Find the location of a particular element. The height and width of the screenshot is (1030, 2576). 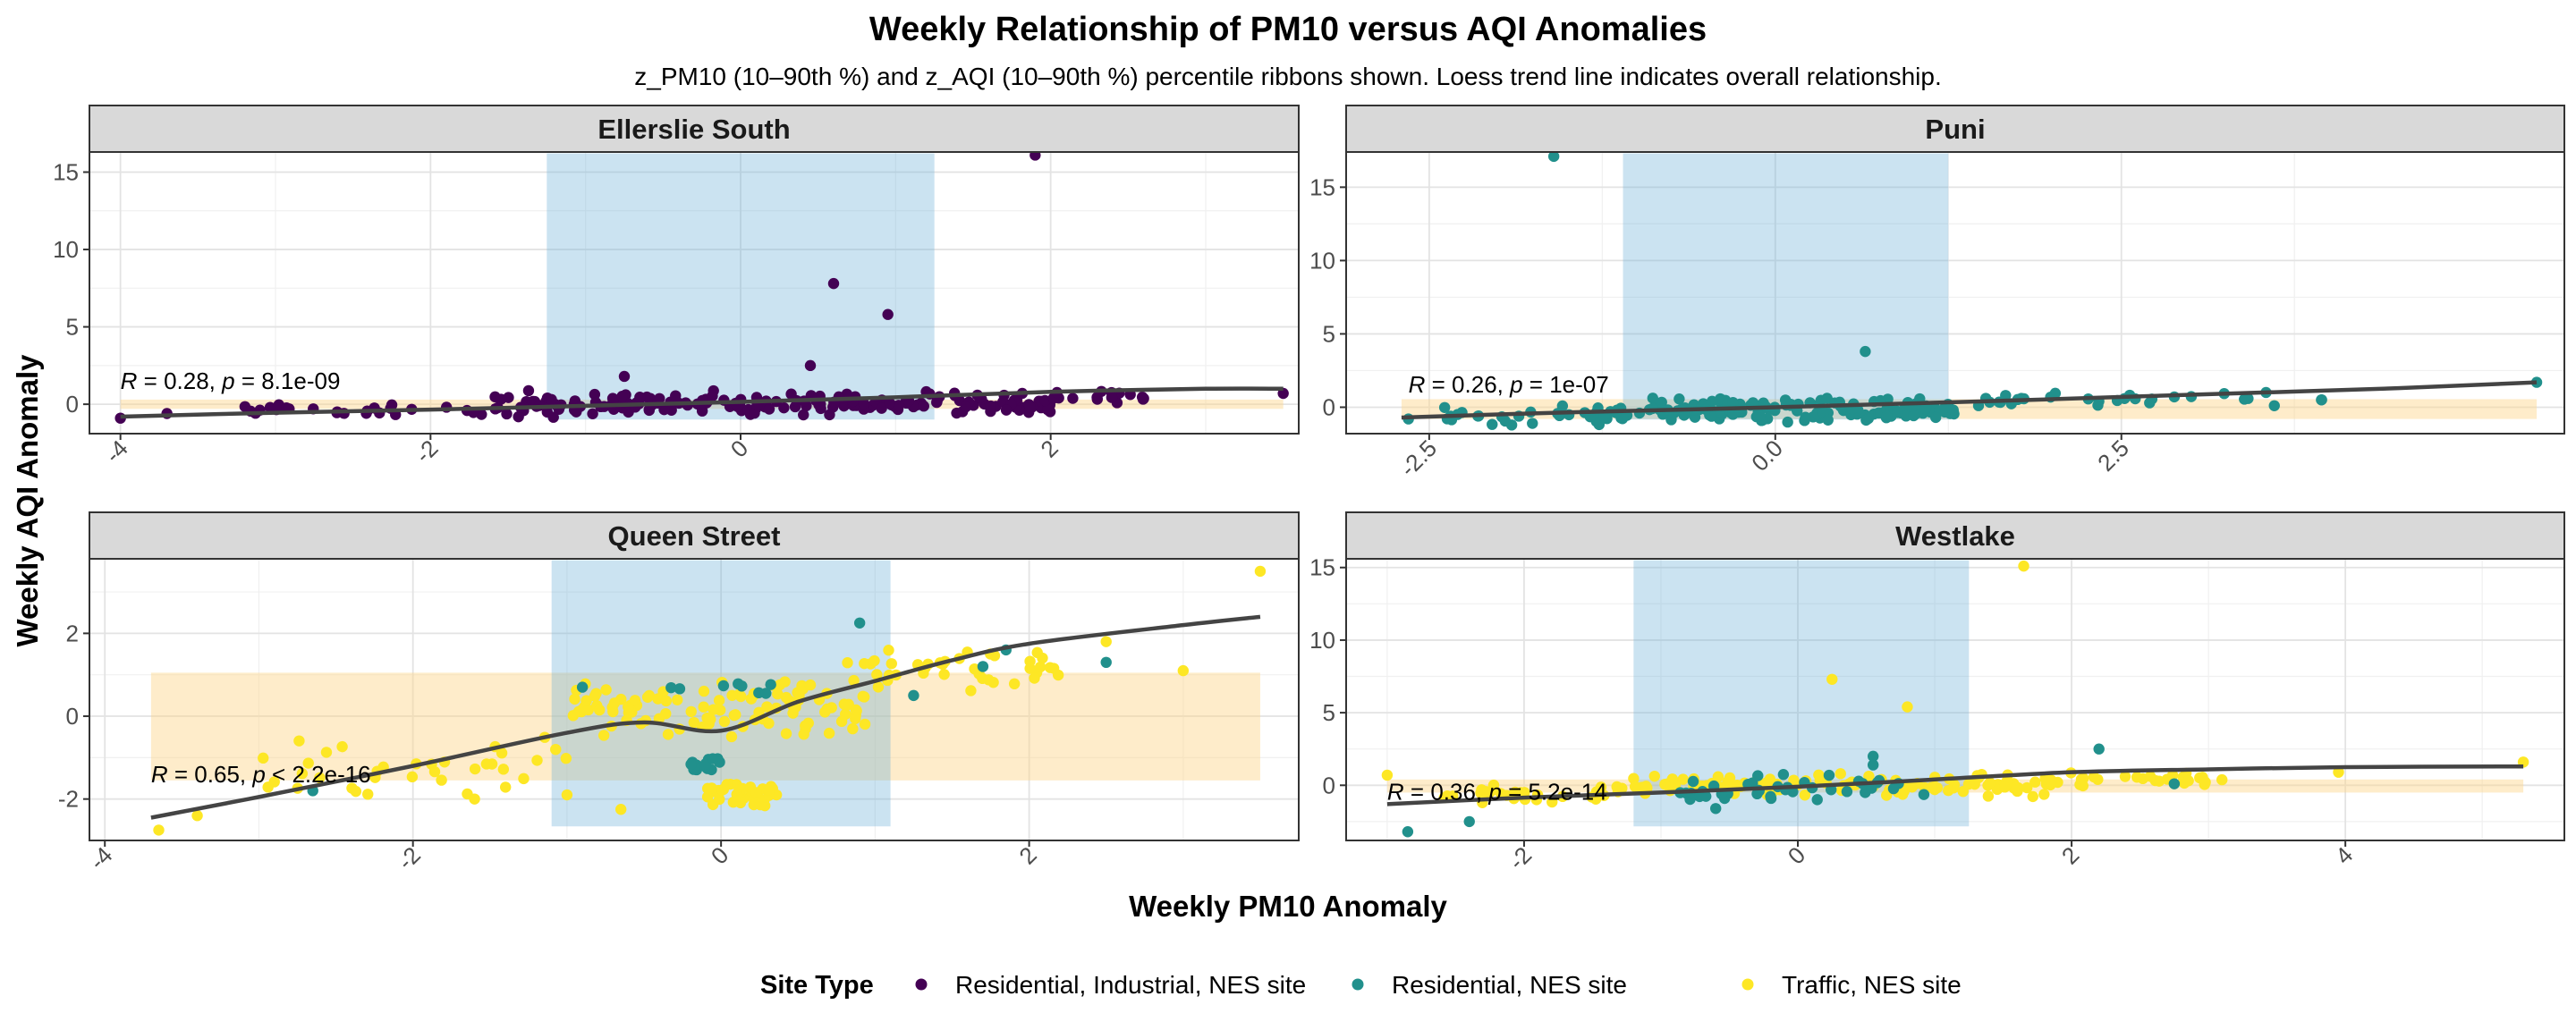

legend-swatch is located at coordinates (921, 984).